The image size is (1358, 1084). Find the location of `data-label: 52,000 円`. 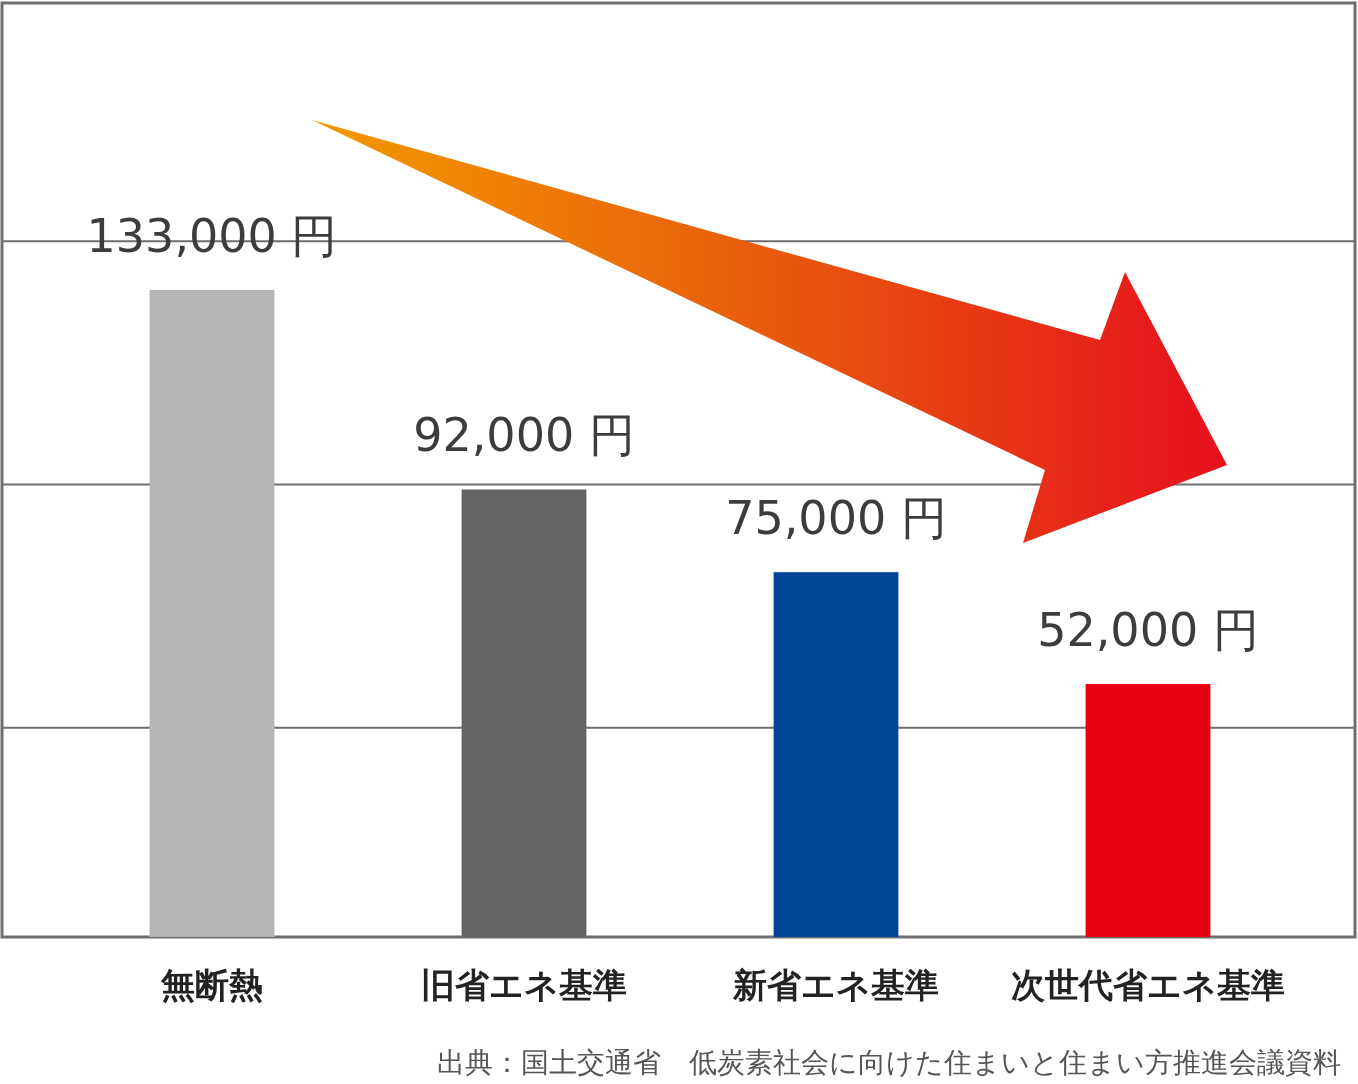

data-label: 52,000 円 is located at coordinates (1148, 630).